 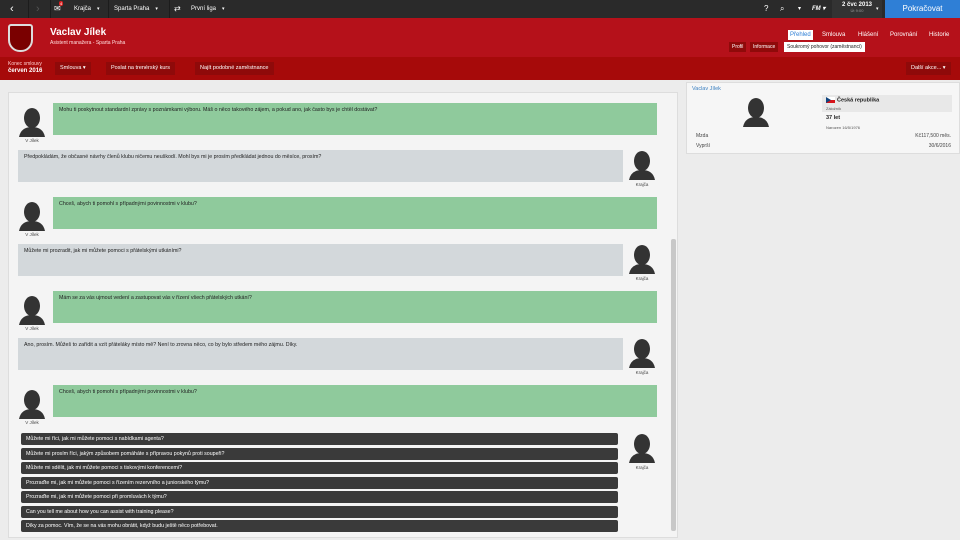 I want to click on scrollbar, so click(x=673, y=385).